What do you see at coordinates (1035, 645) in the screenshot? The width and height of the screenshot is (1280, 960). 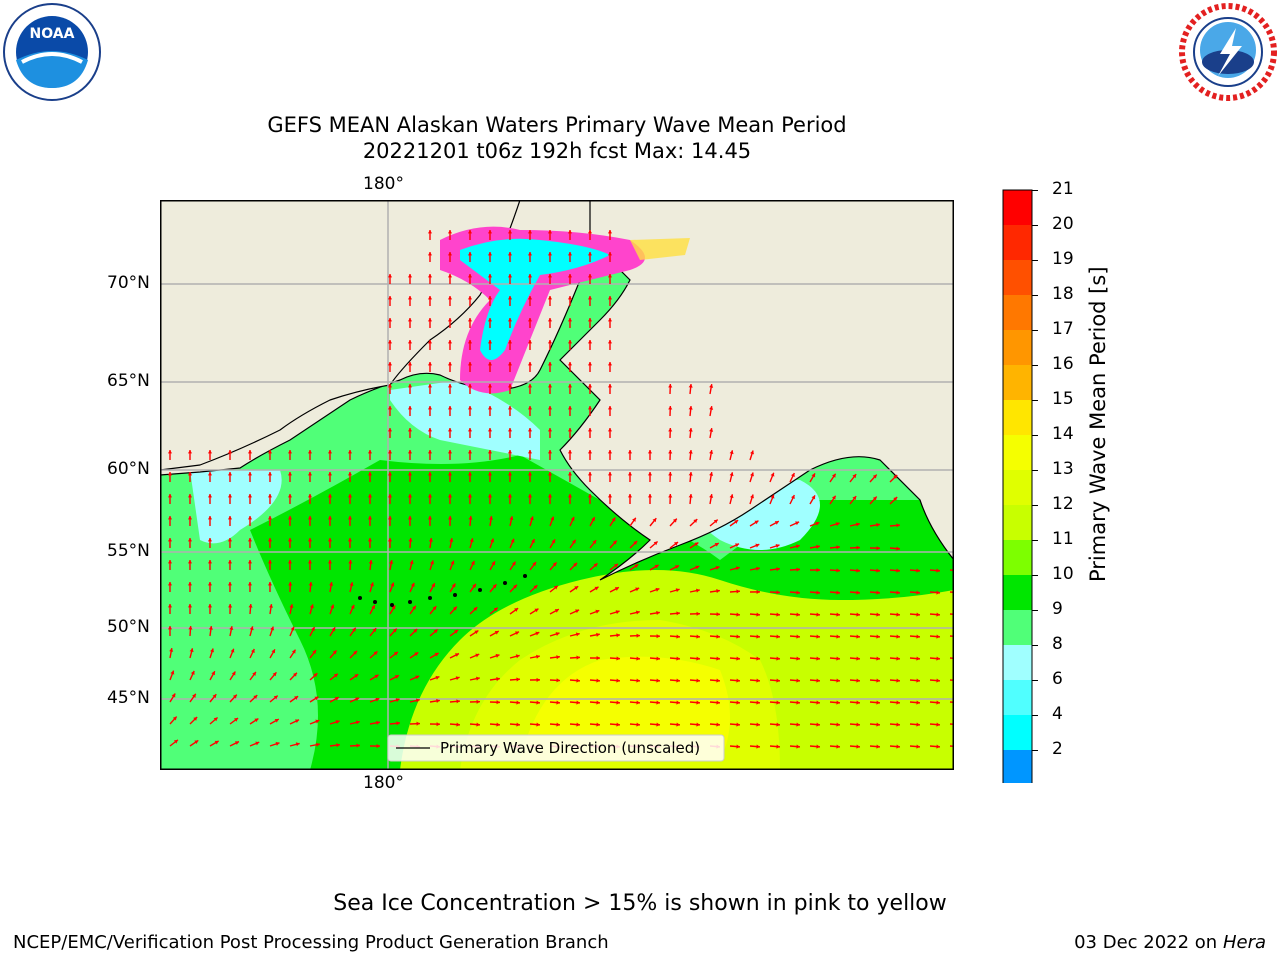 I see `colorbar-tick-mark` at bounding box center [1035, 645].